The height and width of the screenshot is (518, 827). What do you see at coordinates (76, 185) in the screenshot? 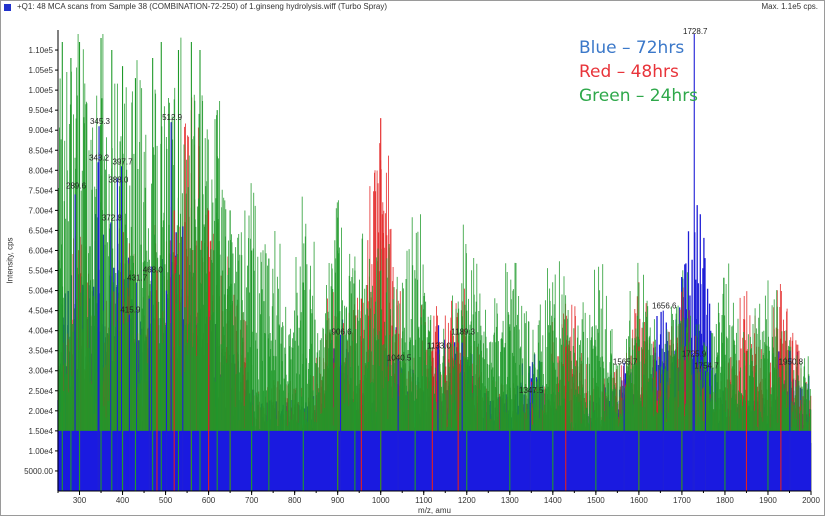
I see `peak-annotation: 289.6` at bounding box center [76, 185].